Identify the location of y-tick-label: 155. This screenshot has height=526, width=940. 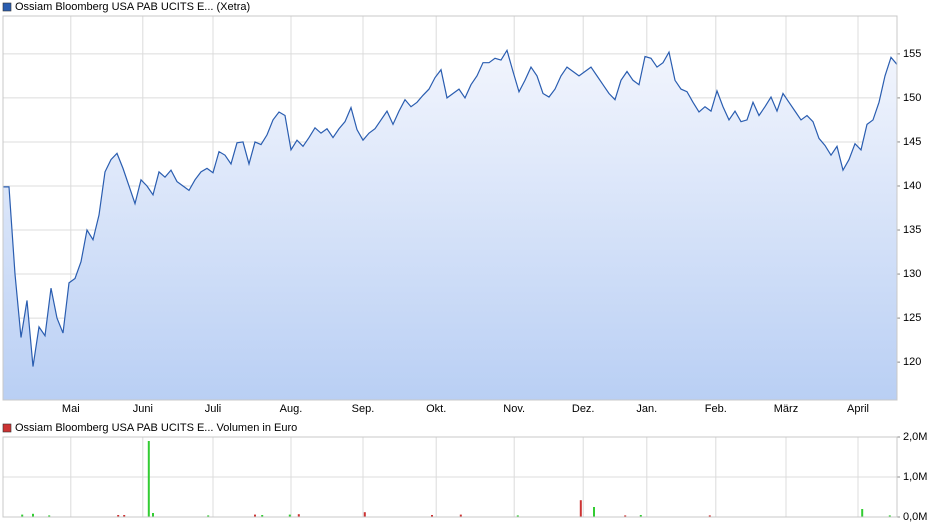
(912, 54).